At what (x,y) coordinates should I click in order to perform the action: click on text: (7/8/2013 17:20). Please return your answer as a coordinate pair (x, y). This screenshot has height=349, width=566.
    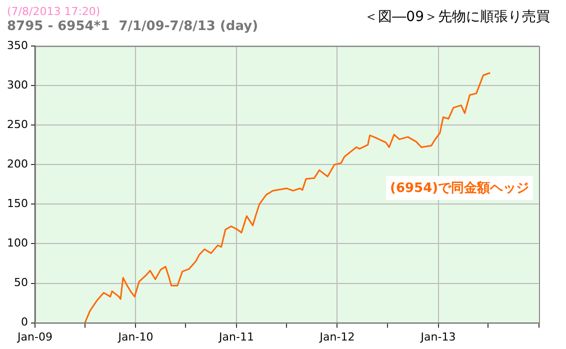
    Looking at the image, I should click on (53, 11).